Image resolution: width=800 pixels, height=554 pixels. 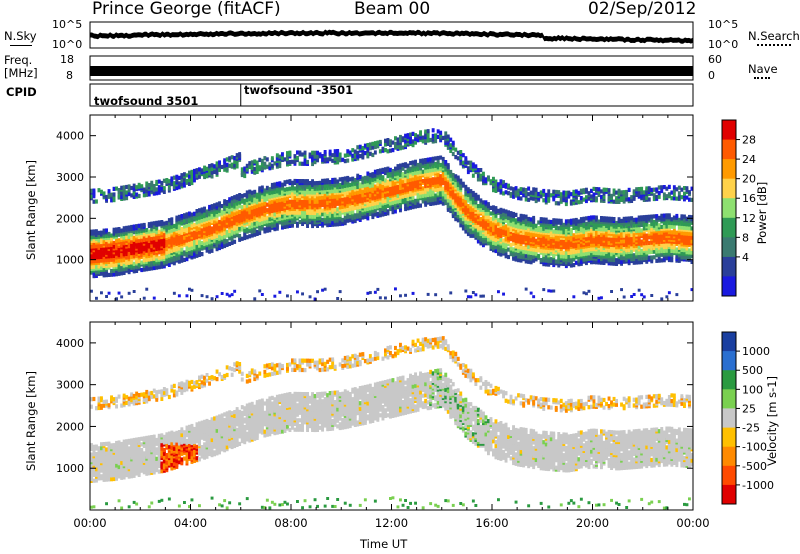 What do you see at coordinates (392, 9) in the screenshot?
I see `beam-title: Beam 00` at bounding box center [392, 9].